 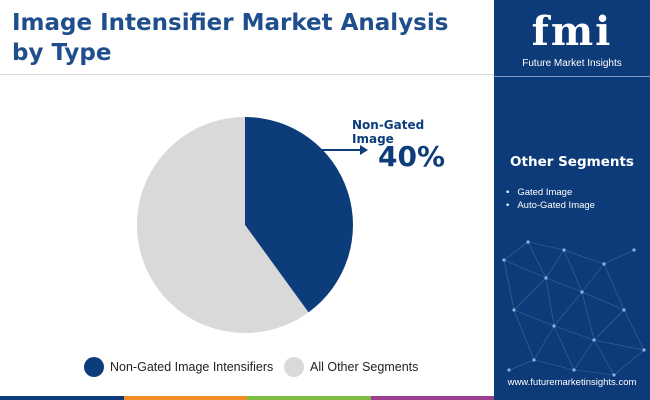 What do you see at coordinates (299, 215) in the screenshot?
I see `pie-slice-non-gated` at bounding box center [299, 215].